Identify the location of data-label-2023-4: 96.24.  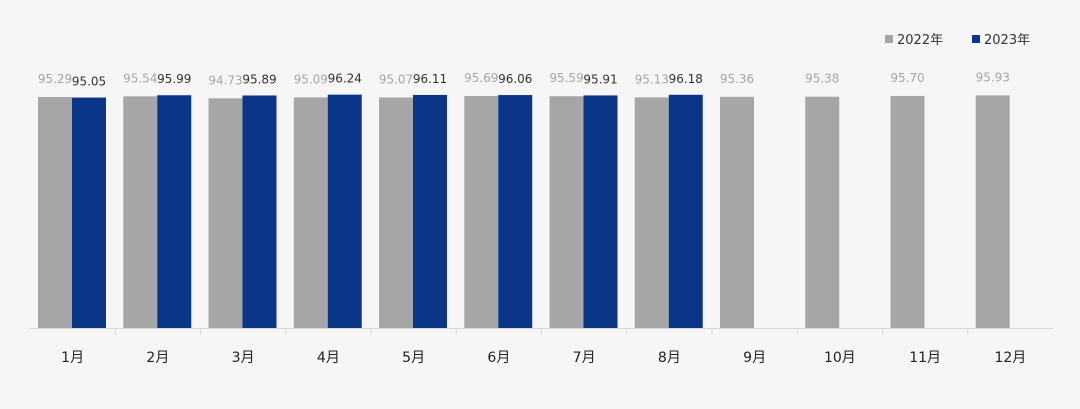
(345, 79).